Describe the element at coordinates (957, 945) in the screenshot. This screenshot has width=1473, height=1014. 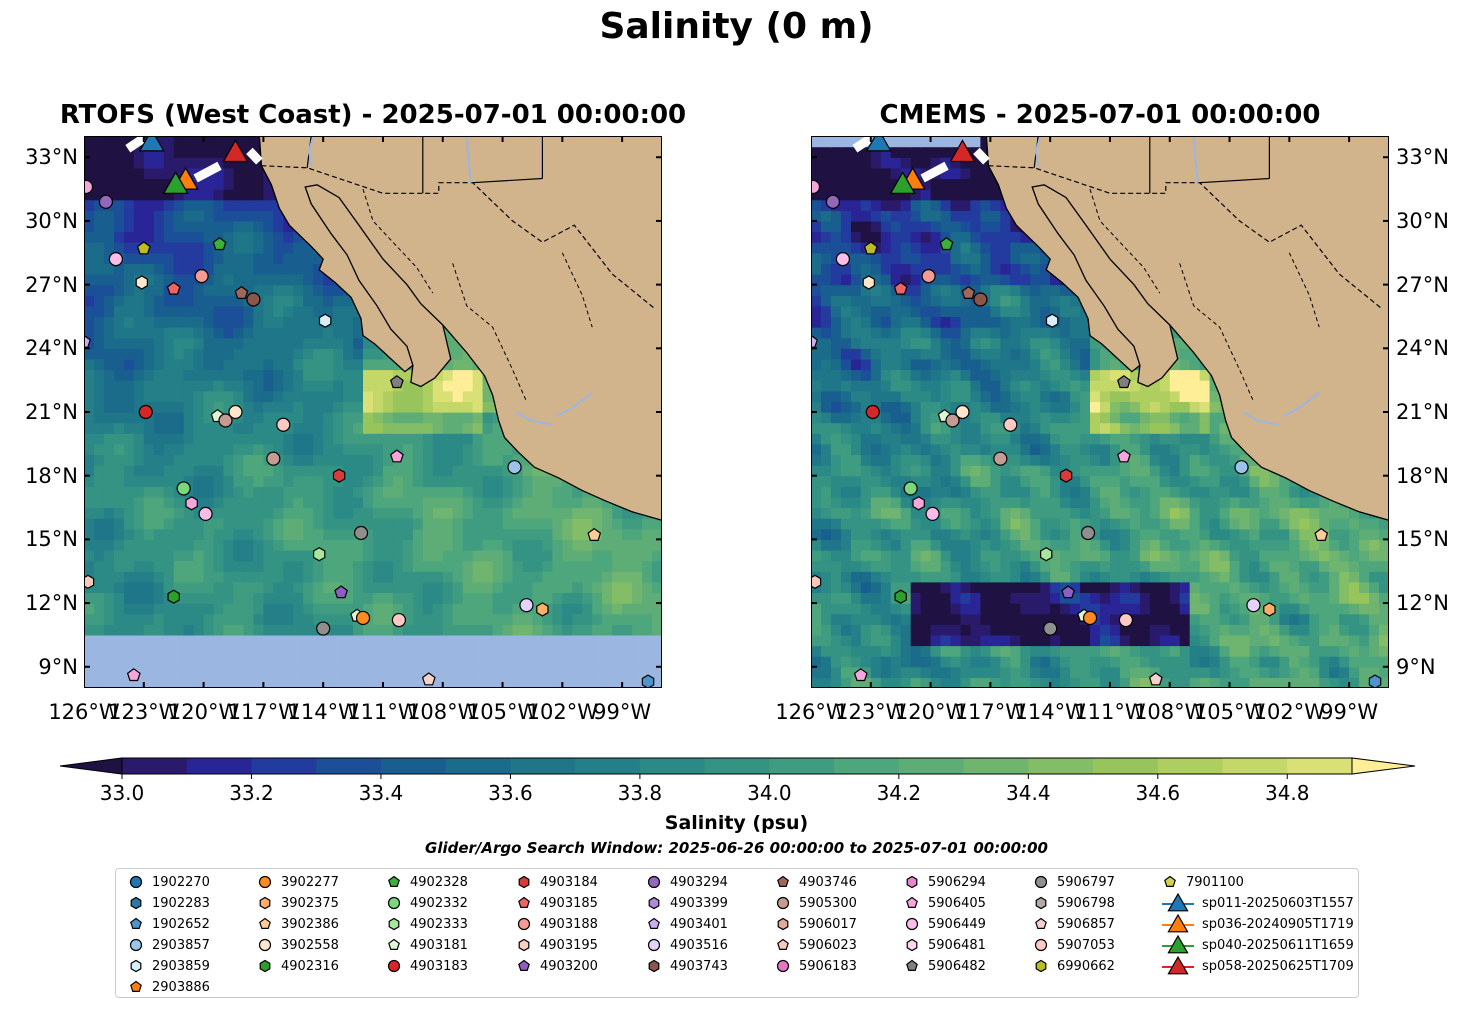
I see `legend-label: 5906481` at that location.